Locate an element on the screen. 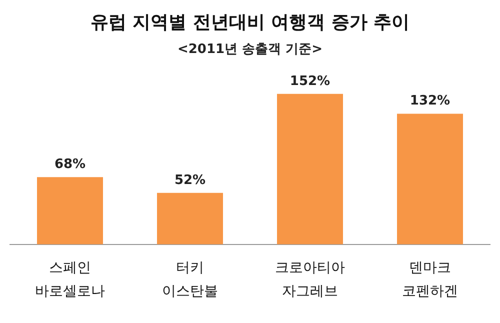 The height and width of the screenshot is (323, 500). data-label: 68% is located at coordinates (70, 164).